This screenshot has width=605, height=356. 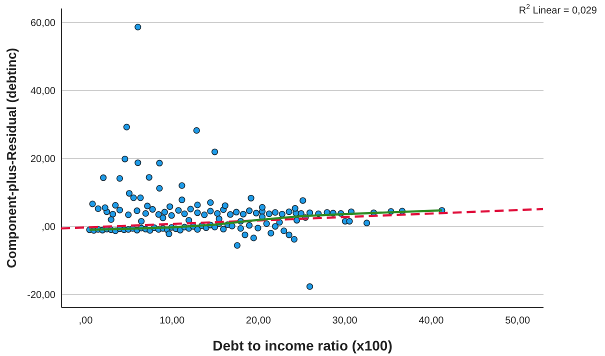 What do you see at coordinates (259, 321) in the screenshot?
I see `x-tick-label: 20,00` at bounding box center [259, 321].